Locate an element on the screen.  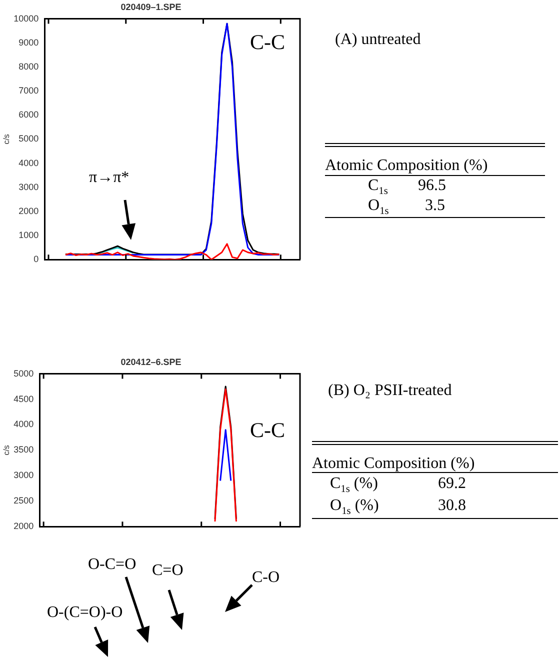
text: 69.2 is located at coordinates (452, 483).